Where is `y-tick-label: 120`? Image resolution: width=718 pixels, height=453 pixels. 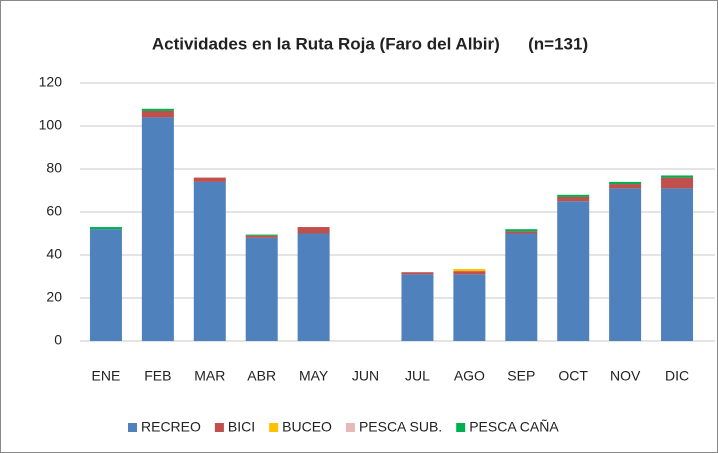 y-tick-label: 120 is located at coordinates (51, 82).